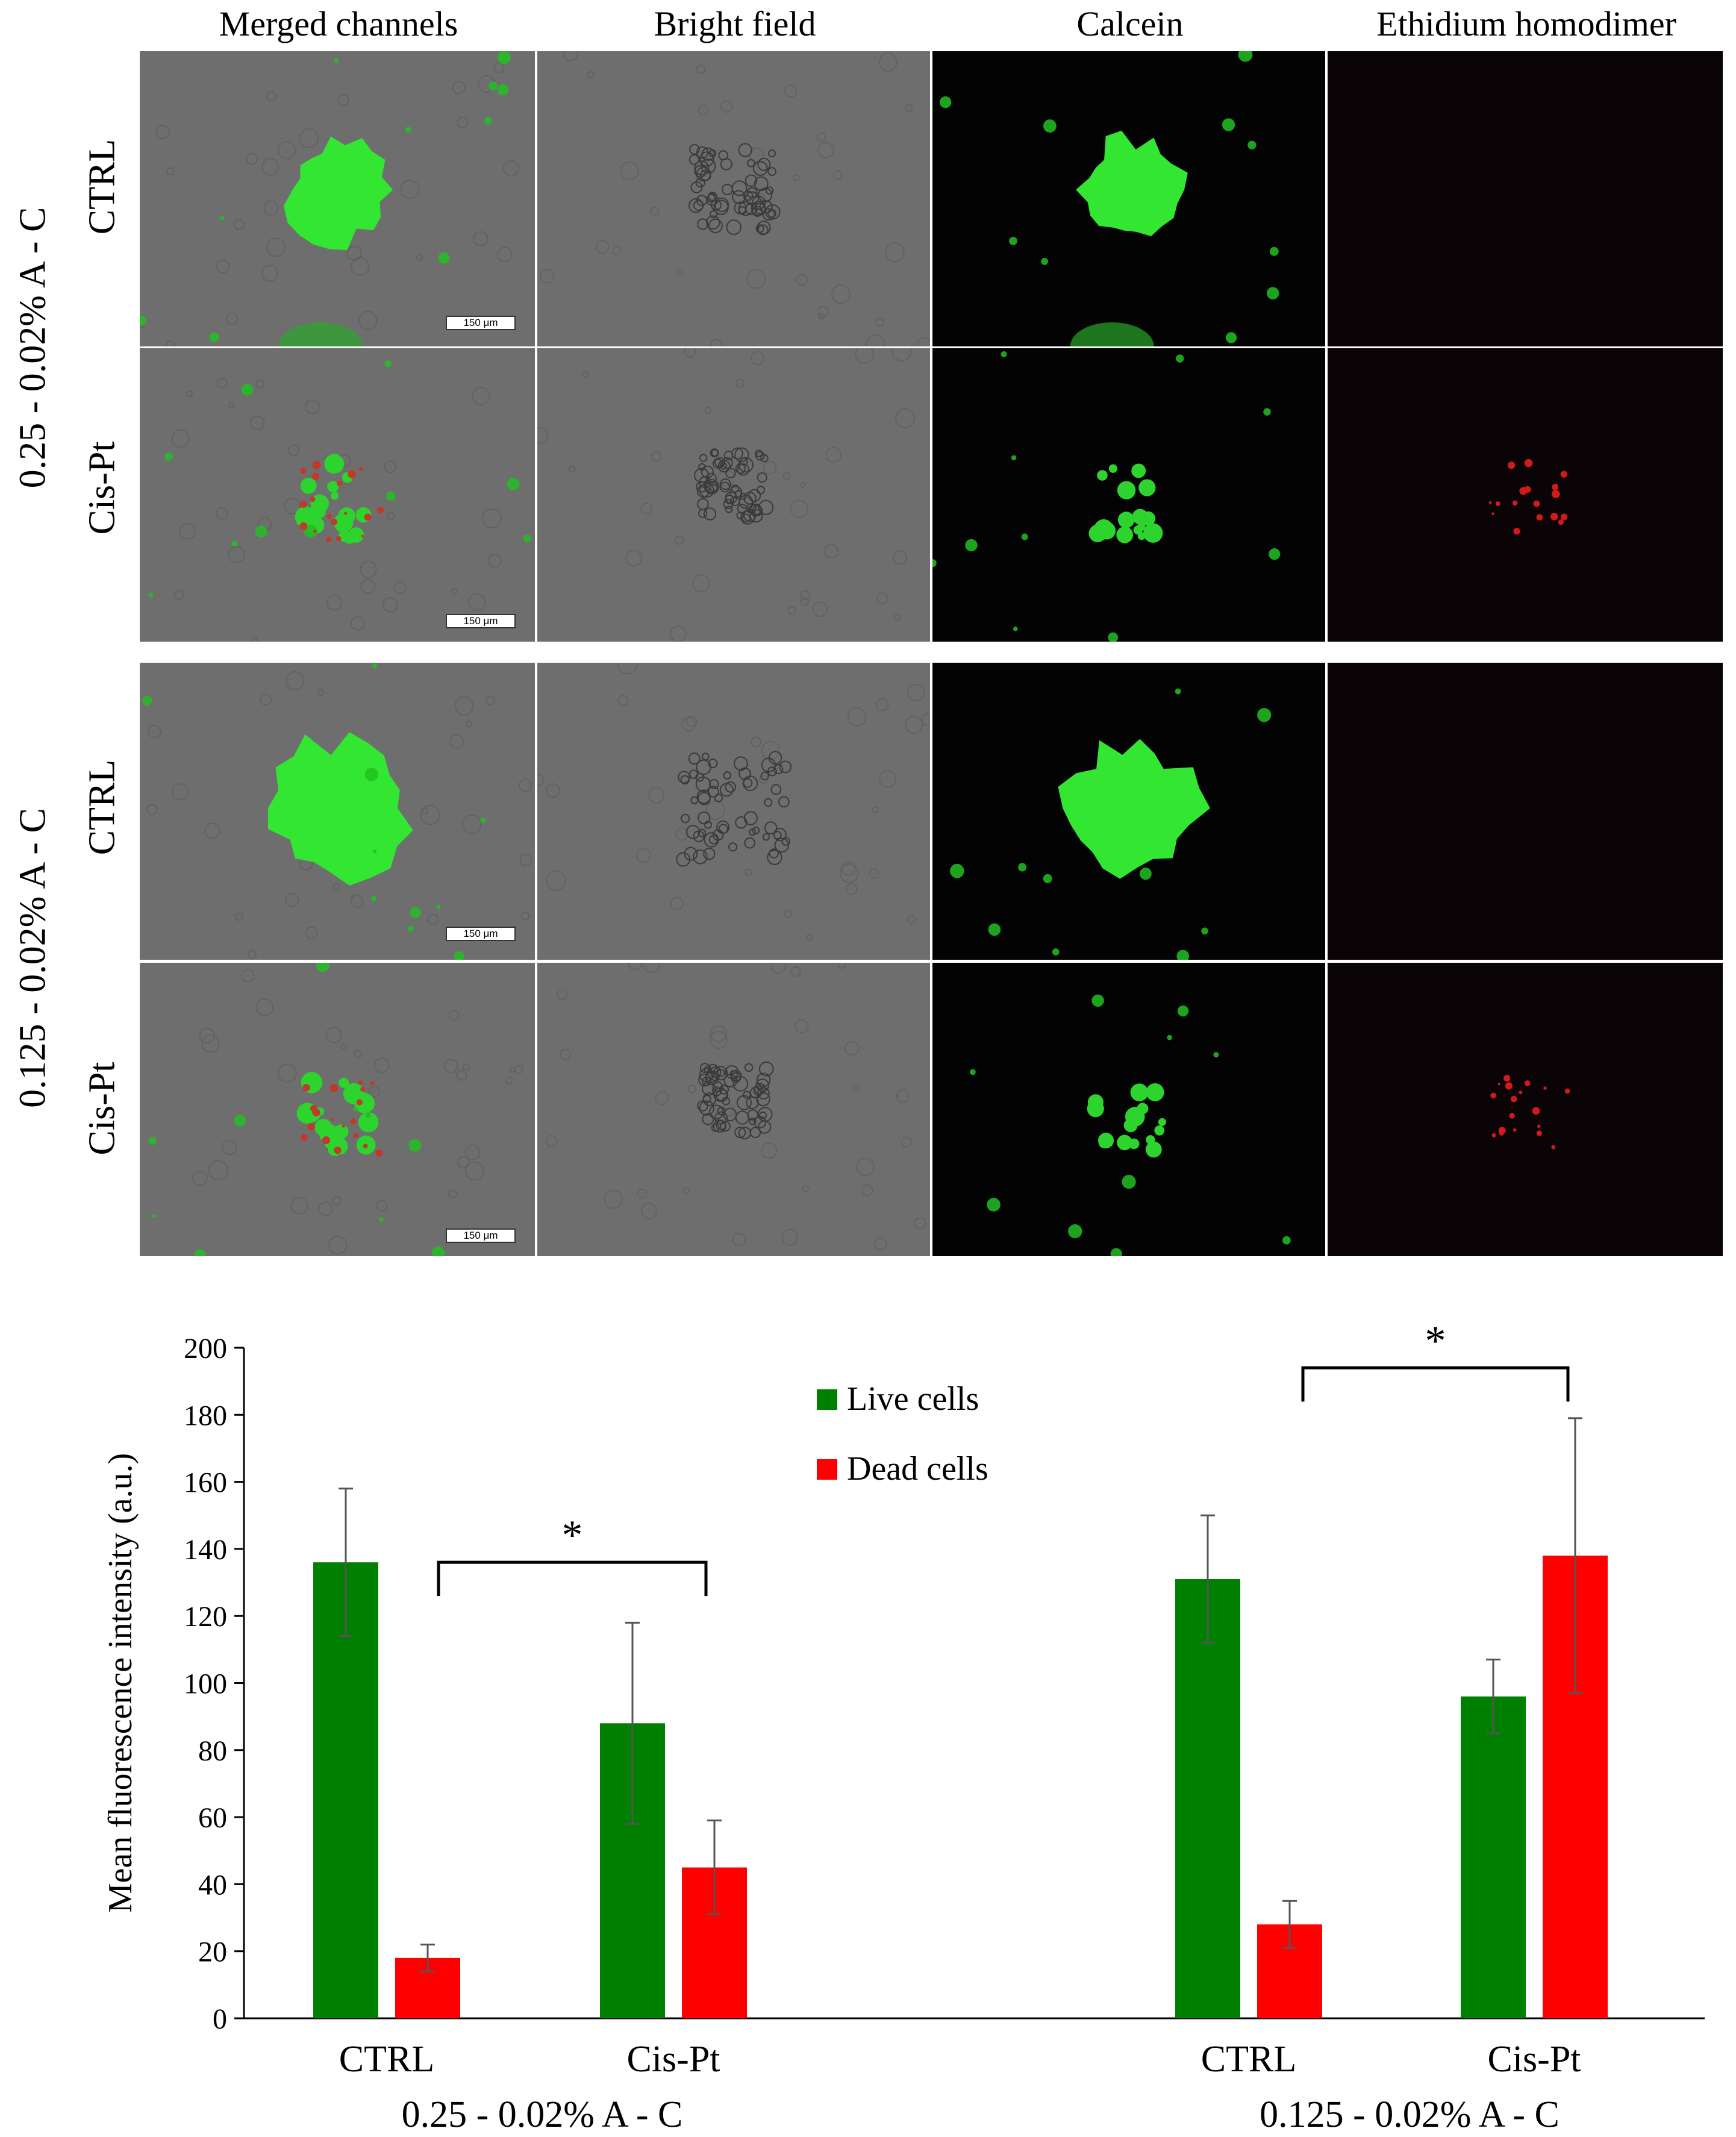 The width and height of the screenshot is (1736, 2137). I want to click on column-header-bright-field: Bright field, so click(735, 23).